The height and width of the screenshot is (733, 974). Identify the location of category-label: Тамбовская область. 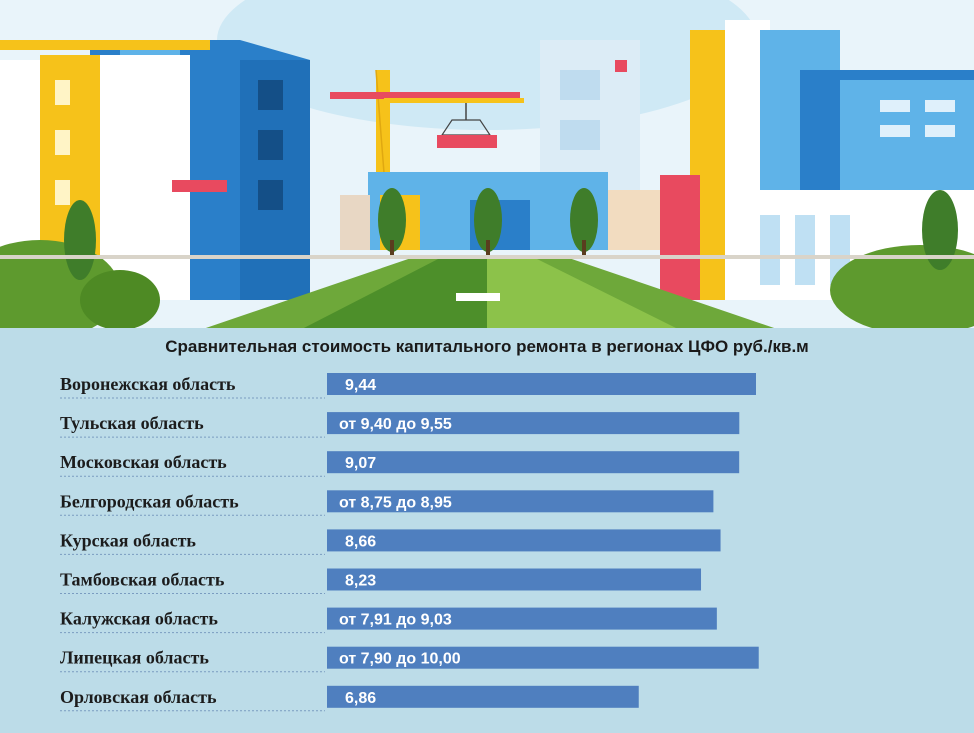
(142, 580).